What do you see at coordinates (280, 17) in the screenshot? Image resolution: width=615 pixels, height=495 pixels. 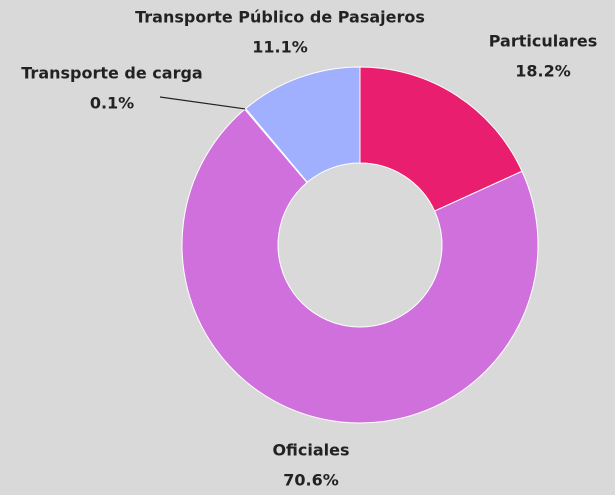 I see `slice-label: Transporte Público de Pasajeros` at bounding box center [280, 17].